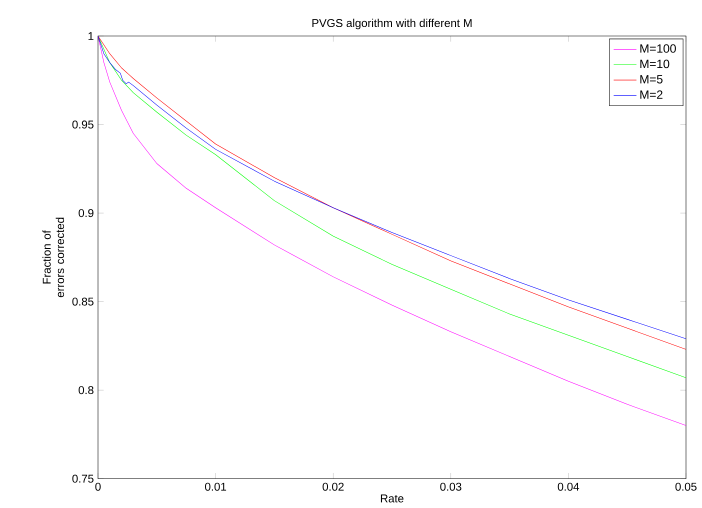 This screenshot has height=508, width=702. I want to click on legend-label: M=2, so click(651, 94).